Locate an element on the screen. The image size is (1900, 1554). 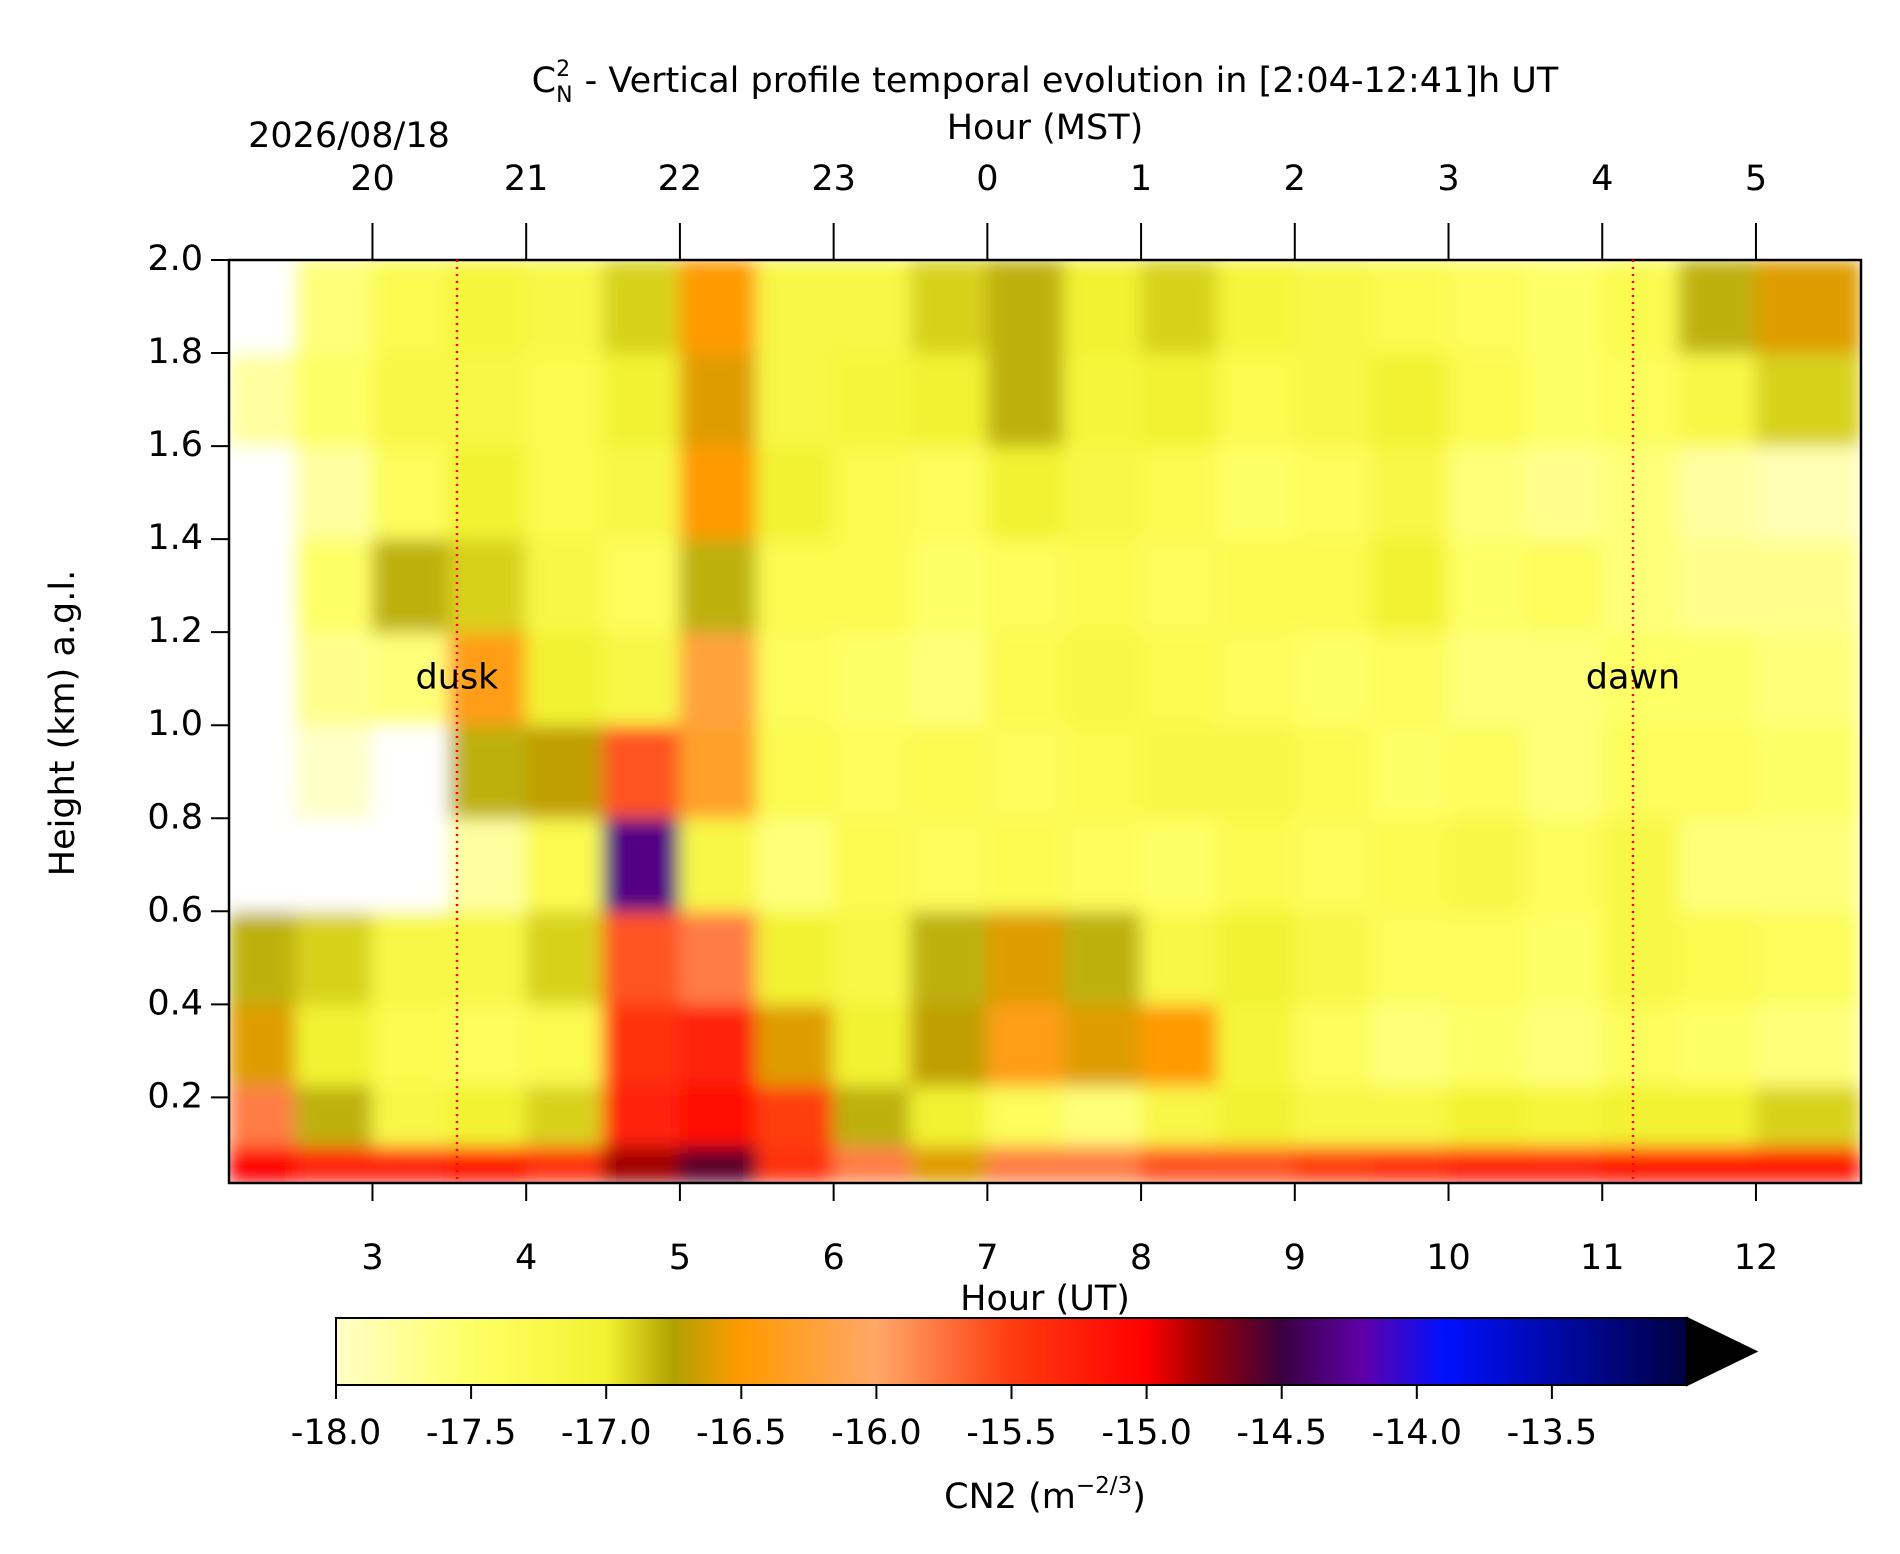
x2-tick-label: 21 is located at coordinates (526, 179).